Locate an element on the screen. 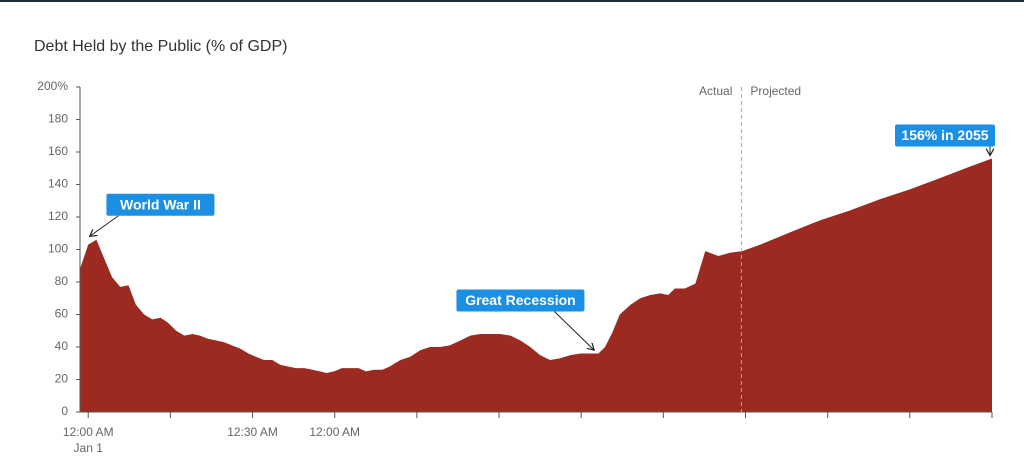 The height and width of the screenshot is (468, 1024). y-tick-label: 100 is located at coordinates (58, 249).